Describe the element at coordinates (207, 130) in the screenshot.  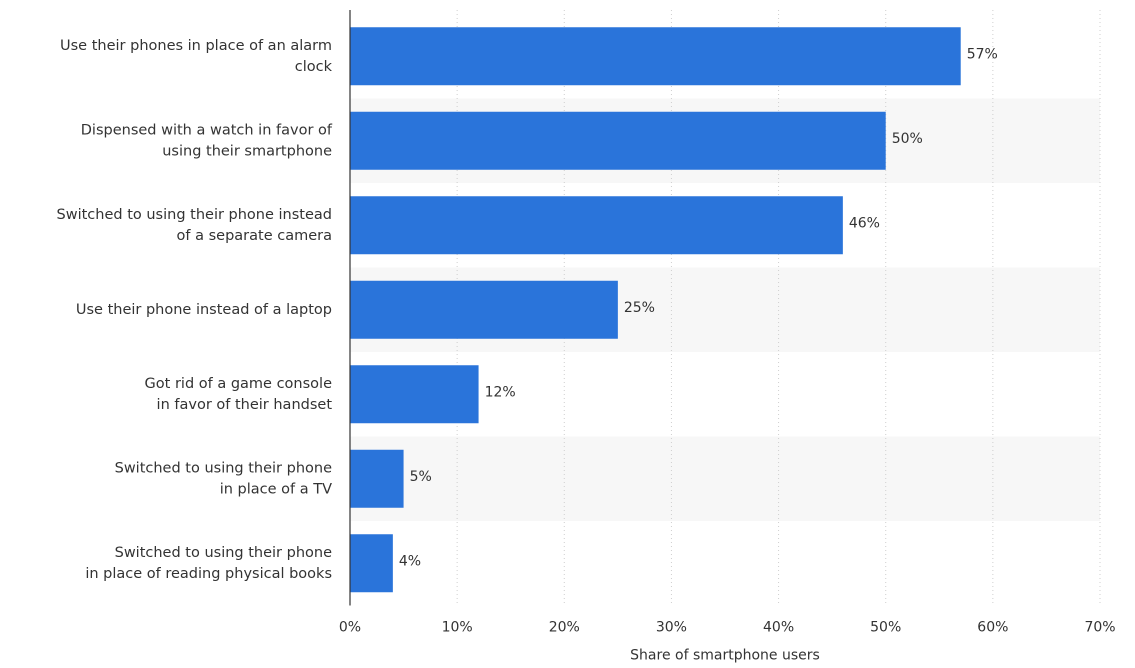
I see `category-label: Dispensed with a watch in favor of` at that location.